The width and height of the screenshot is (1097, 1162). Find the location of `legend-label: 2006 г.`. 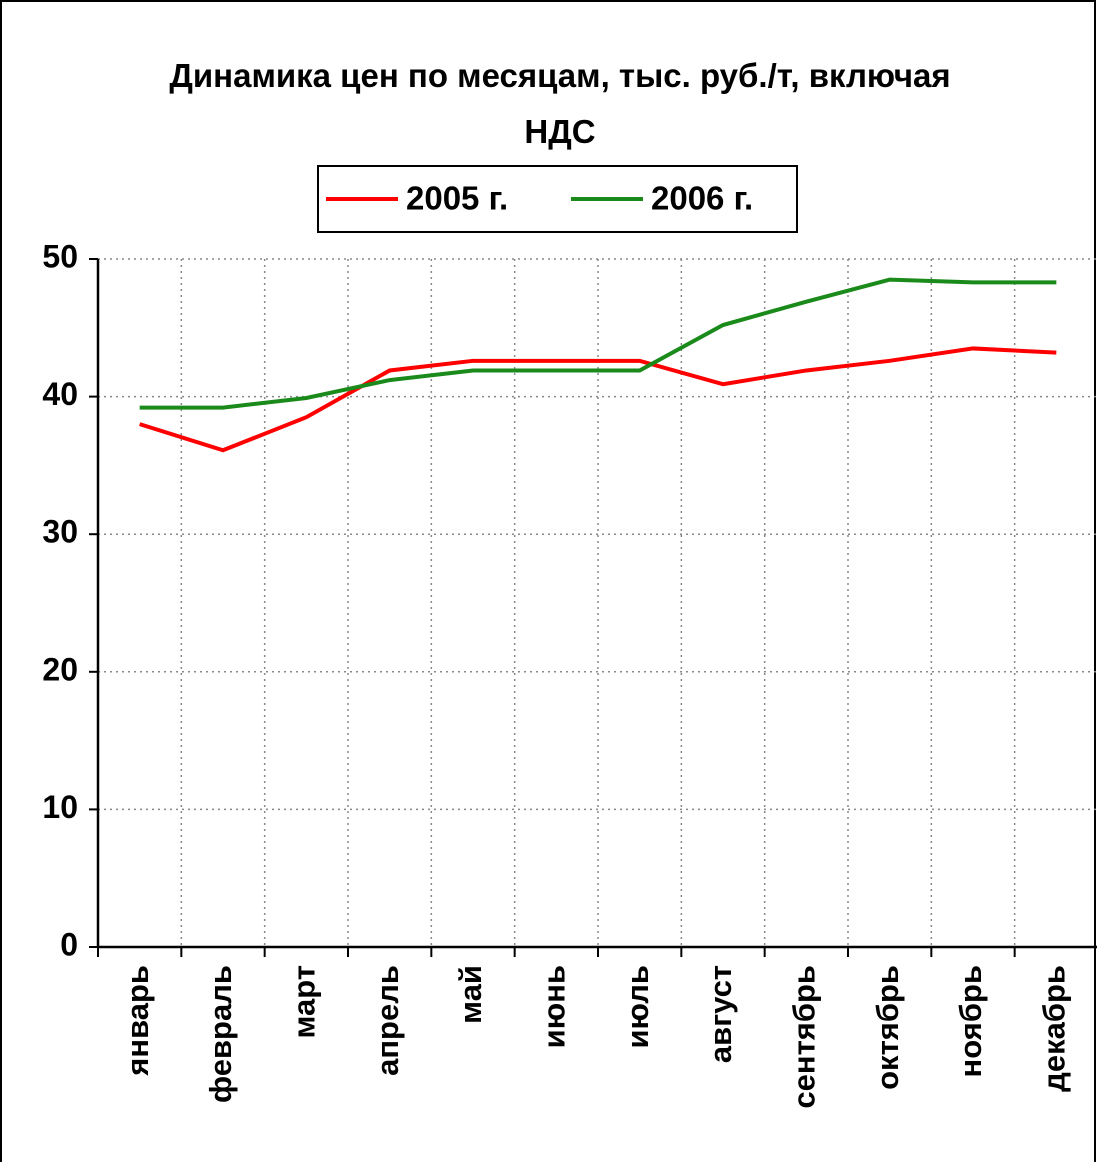

legend-label: 2006 г. is located at coordinates (702, 198).